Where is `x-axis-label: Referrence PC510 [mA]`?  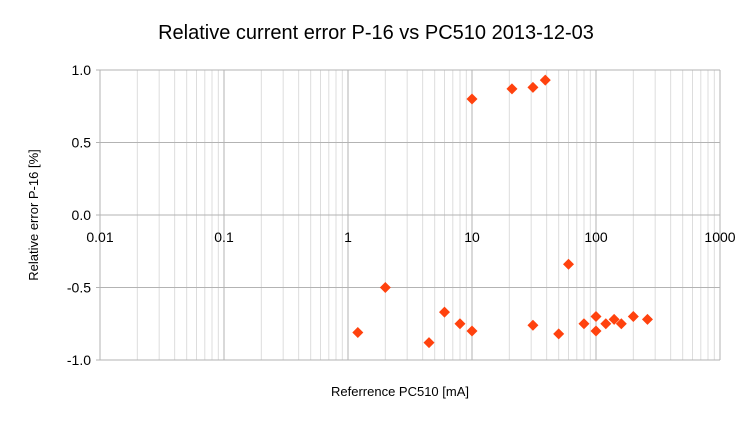
x-axis-label: Referrence PC510 [mA] is located at coordinates (400, 391).